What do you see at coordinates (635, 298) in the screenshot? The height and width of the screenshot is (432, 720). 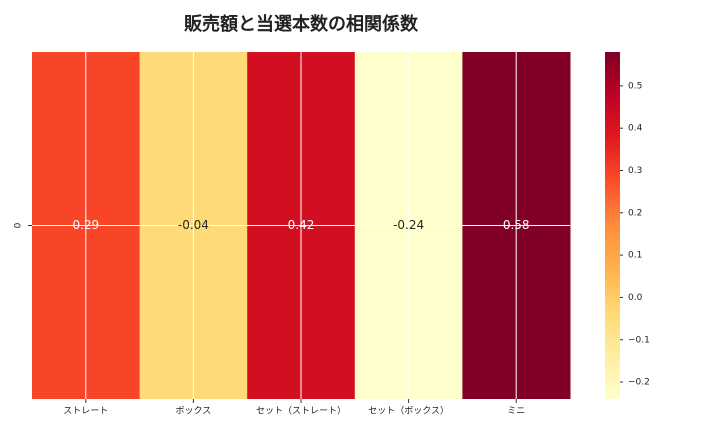 I see `colorbar-tick-label: 0.0` at bounding box center [635, 298].